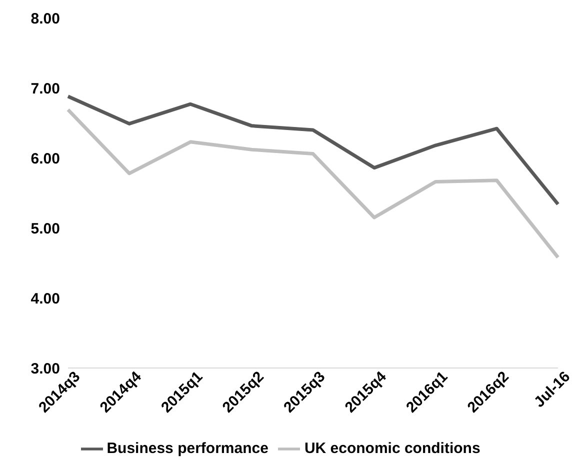 This screenshot has width=586, height=473. I want to click on y-tick-label: 7.00, so click(45, 89).